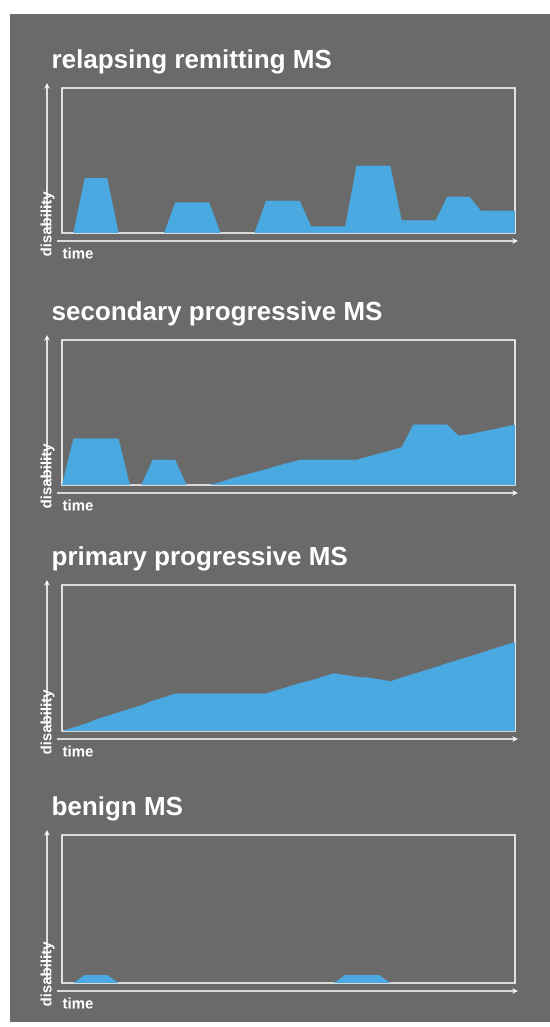  What do you see at coordinates (117, 808) in the screenshot?
I see `chart-title: benign MS` at bounding box center [117, 808].